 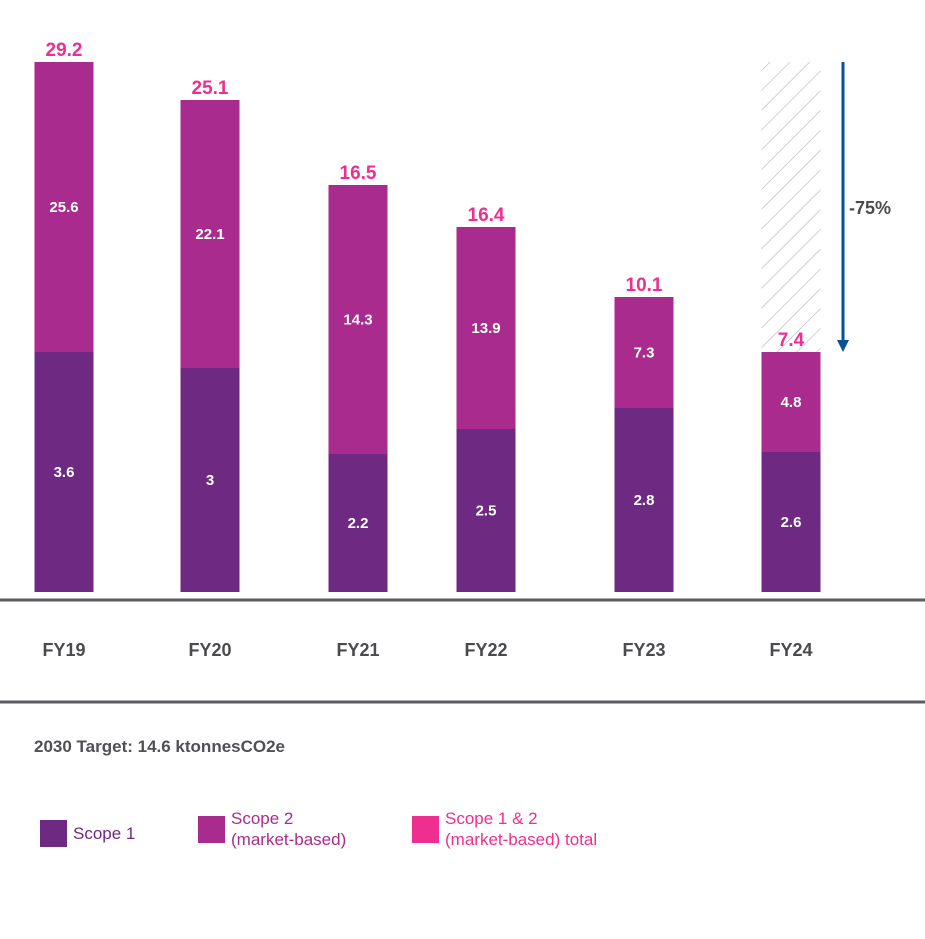 I want to click on label-total-fy20: 25.1, so click(x=210, y=88).